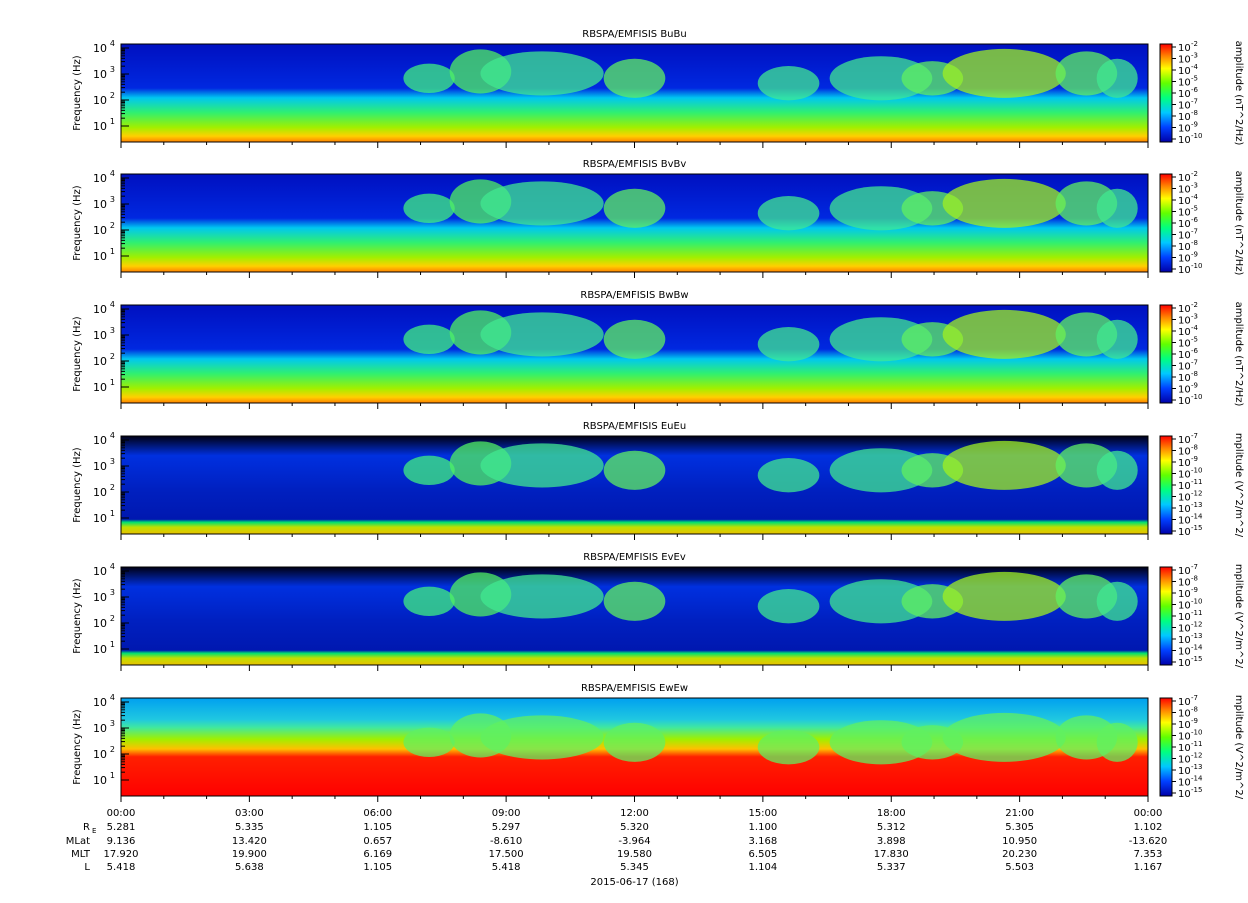 This screenshot has height=903, width=1248. What do you see at coordinates (121, 854) in the screenshot?
I see `ephemeris-value: 17.920` at bounding box center [121, 854].